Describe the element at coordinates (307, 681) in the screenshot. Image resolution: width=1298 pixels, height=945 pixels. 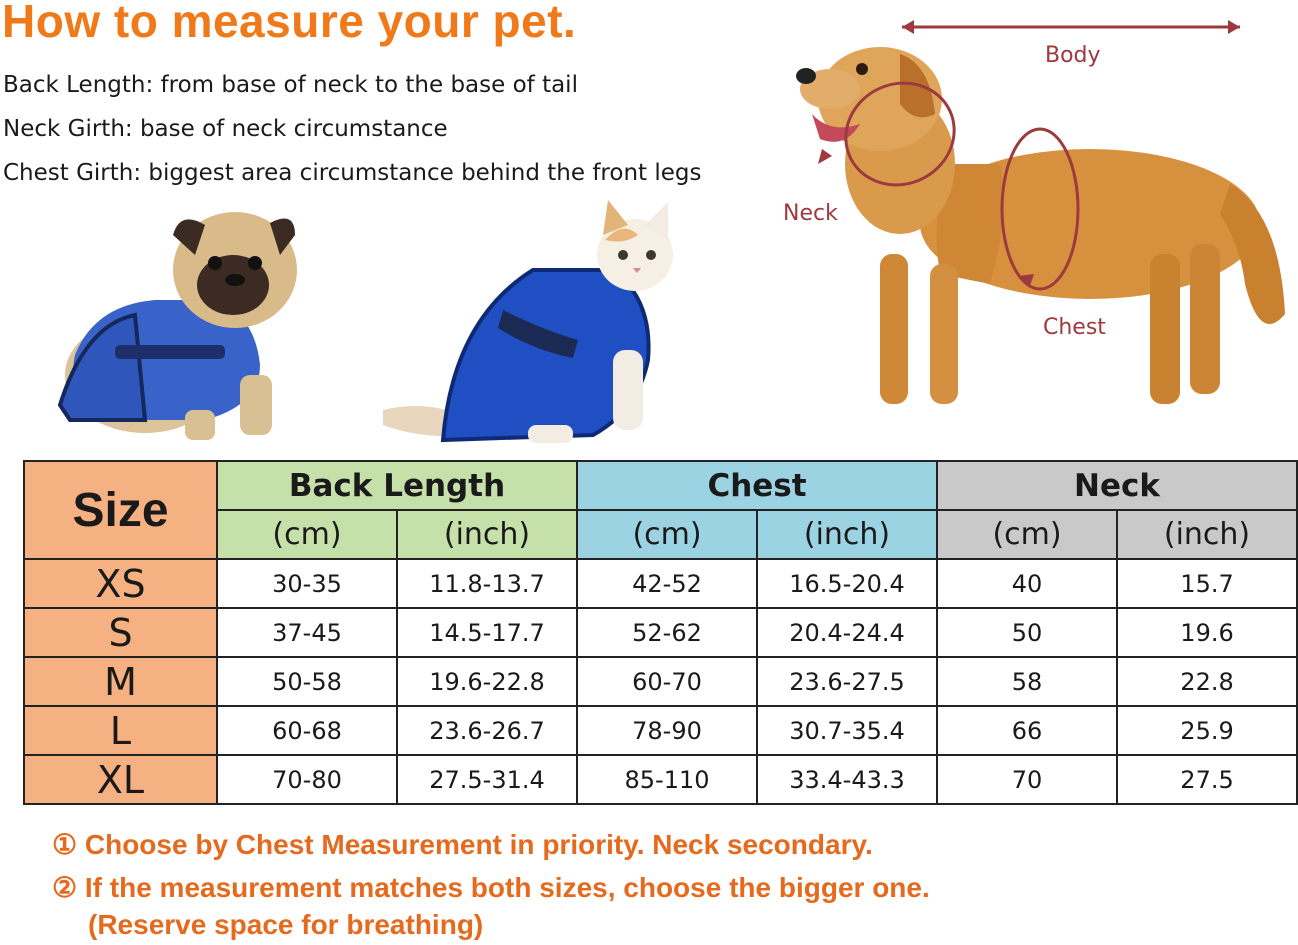
I see `table-cell: 50-58` at that location.